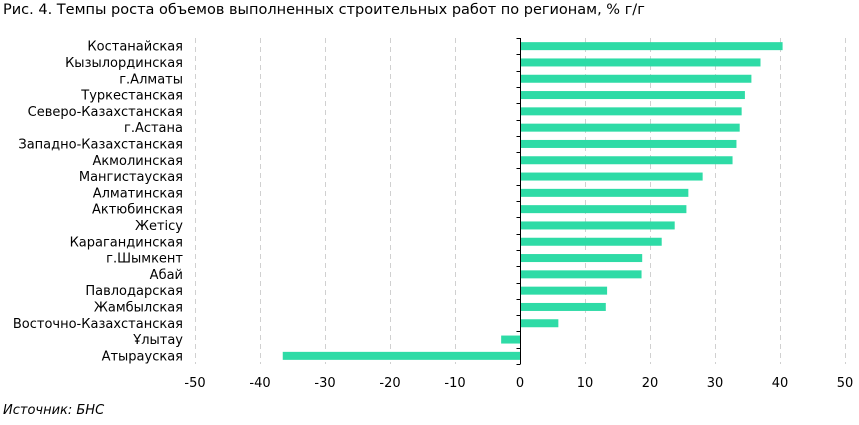 This screenshot has width=859, height=425. What do you see at coordinates (650, 383) in the screenshot?
I see `x-tick-label: 20` at bounding box center [650, 383].